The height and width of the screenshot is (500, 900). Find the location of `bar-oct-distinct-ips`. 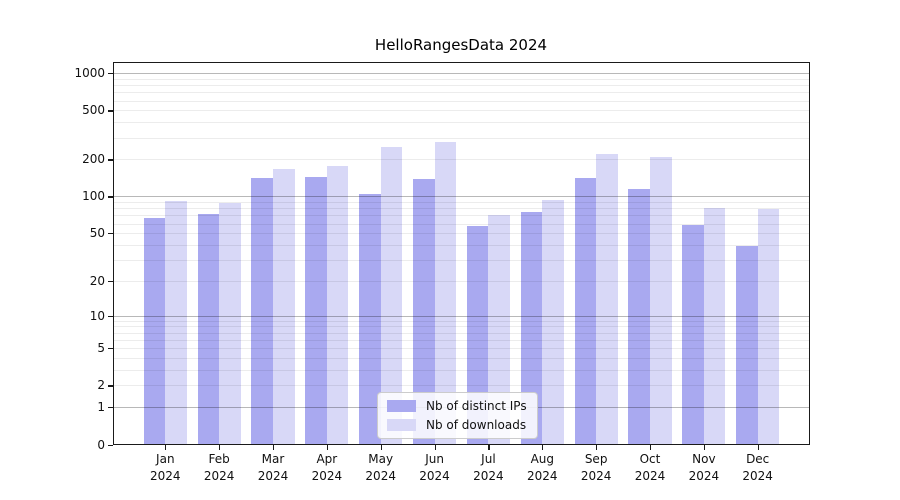

bar-oct-distinct-ips is located at coordinates (639, 317).